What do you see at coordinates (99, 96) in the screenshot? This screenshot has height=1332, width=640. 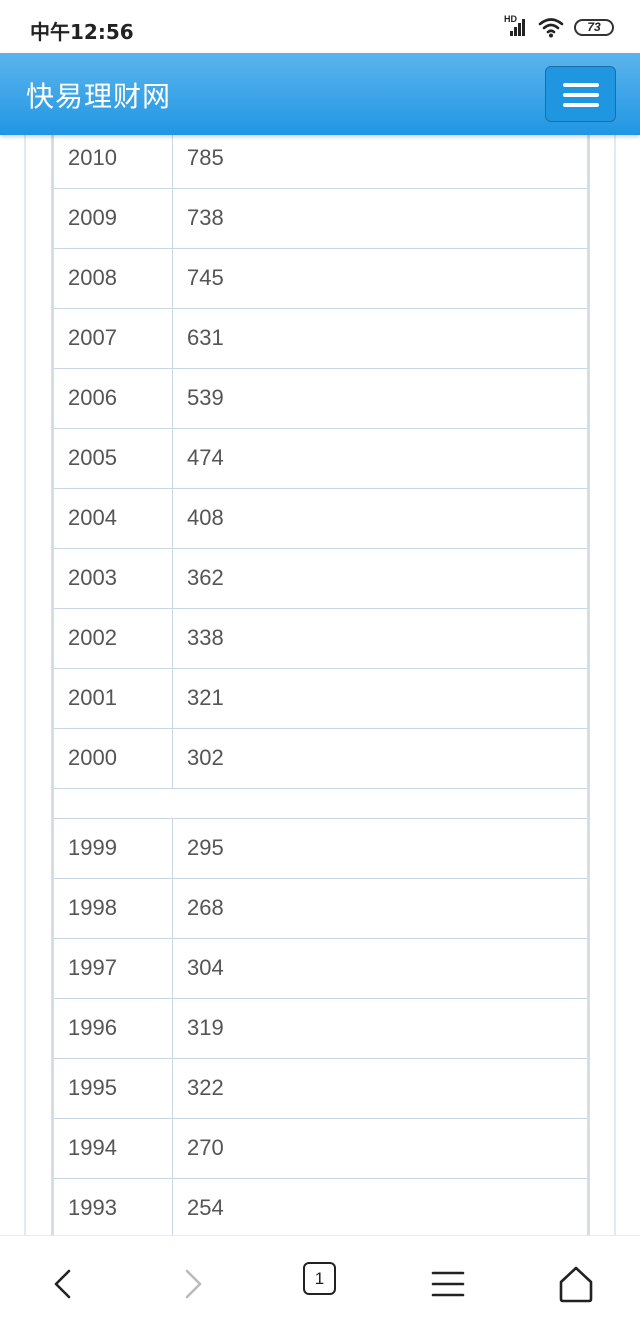 I see `site-brand: 快易理财网` at bounding box center [99, 96].